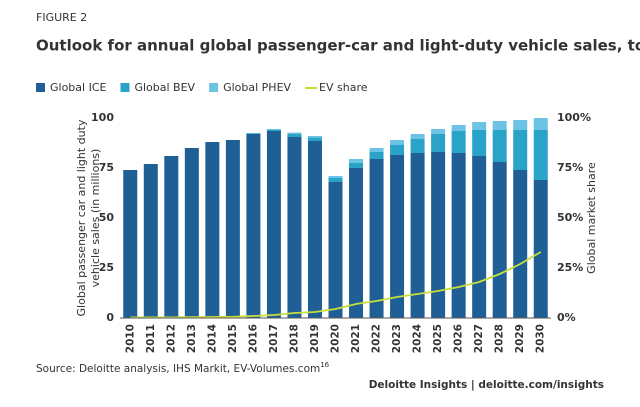 This screenshot has height=407, width=640. I want to click on y-axis-title: Global passenger car and light duty, so click(81, 217).